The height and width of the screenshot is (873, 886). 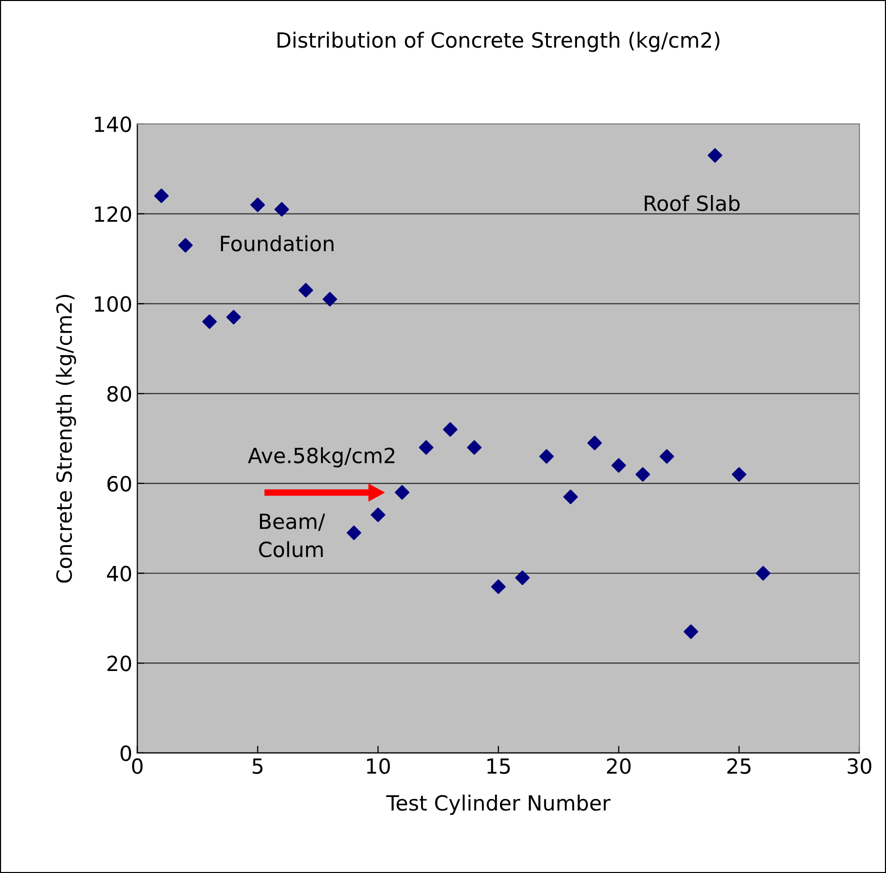 What do you see at coordinates (499, 42) in the screenshot?
I see `chart-title: Distribution of Concrete Strength (kg/cm2)` at bounding box center [499, 42].